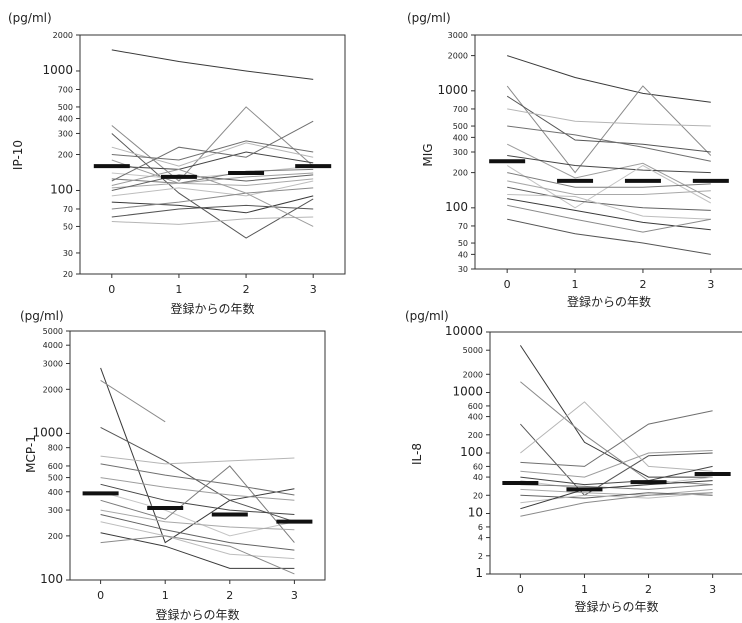 The height and width of the screenshot is (623, 742). Describe the element at coordinates (478, 477) in the screenshot. I see `y-tick-label: 40` at that location.